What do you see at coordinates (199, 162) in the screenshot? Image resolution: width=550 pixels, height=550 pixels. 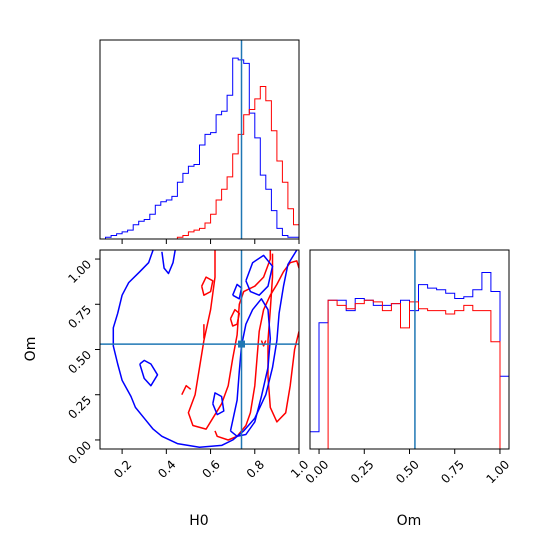 I see `h0-hist-series-b` at bounding box center [199, 162].